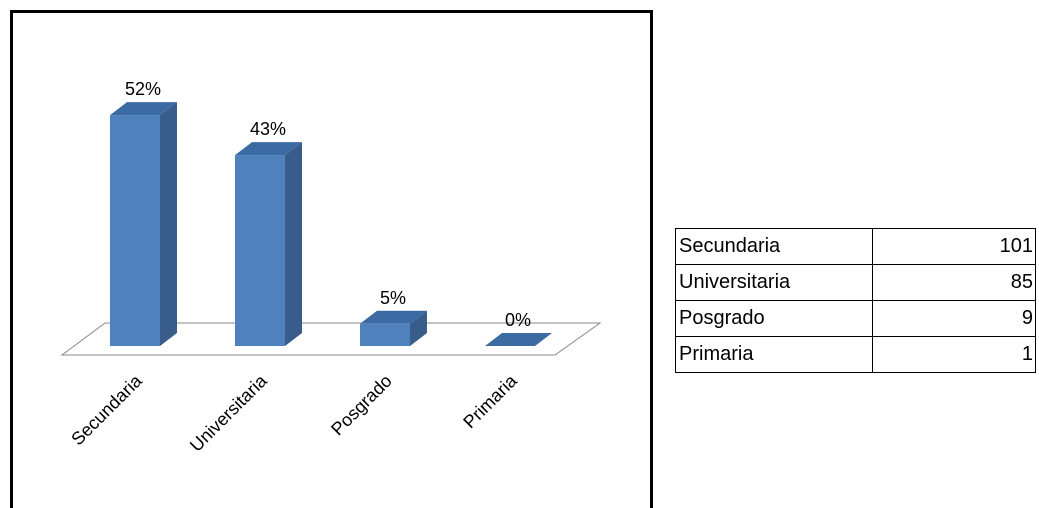  I want to click on level-cell: Primaria, so click(774, 354).